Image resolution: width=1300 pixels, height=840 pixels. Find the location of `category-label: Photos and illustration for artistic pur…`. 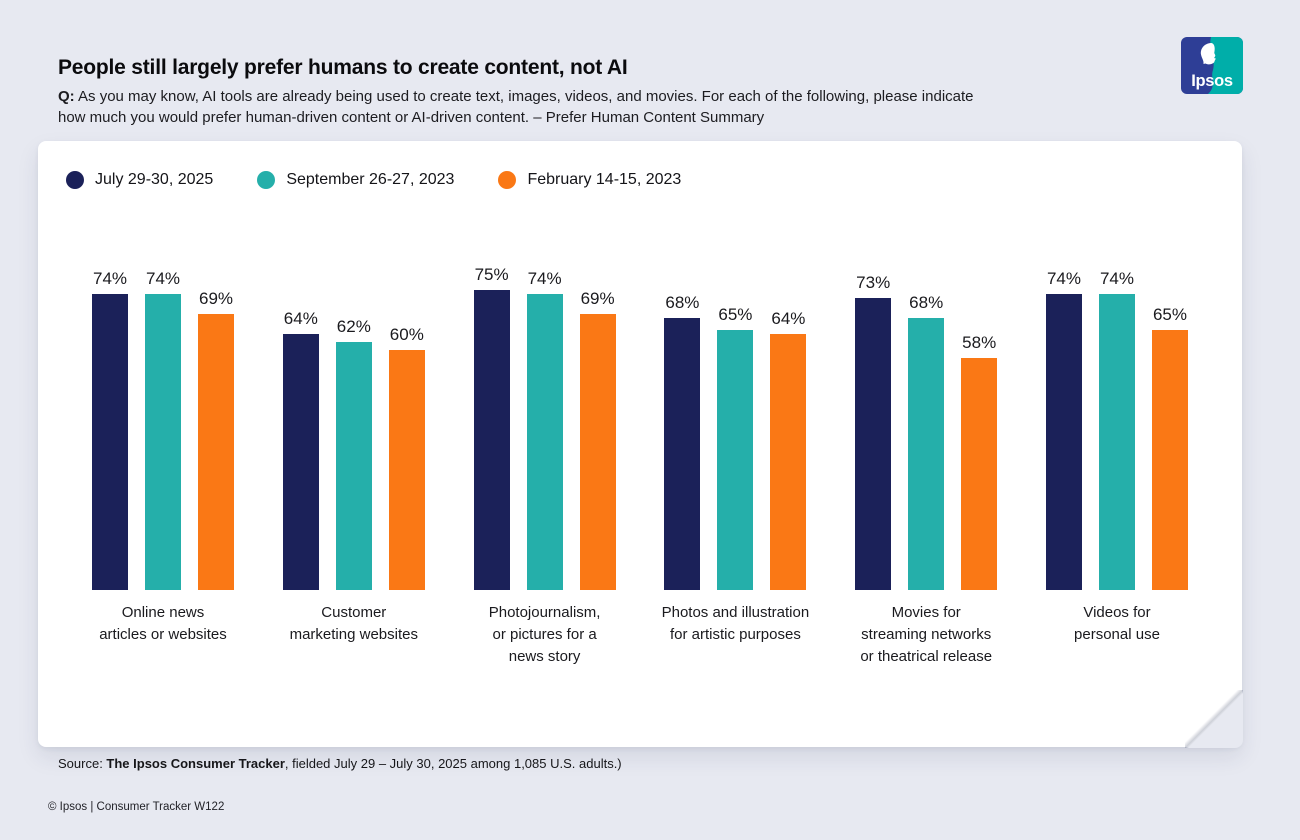

category-label: Photos and illustration for artistic pur… is located at coordinates (735, 623).